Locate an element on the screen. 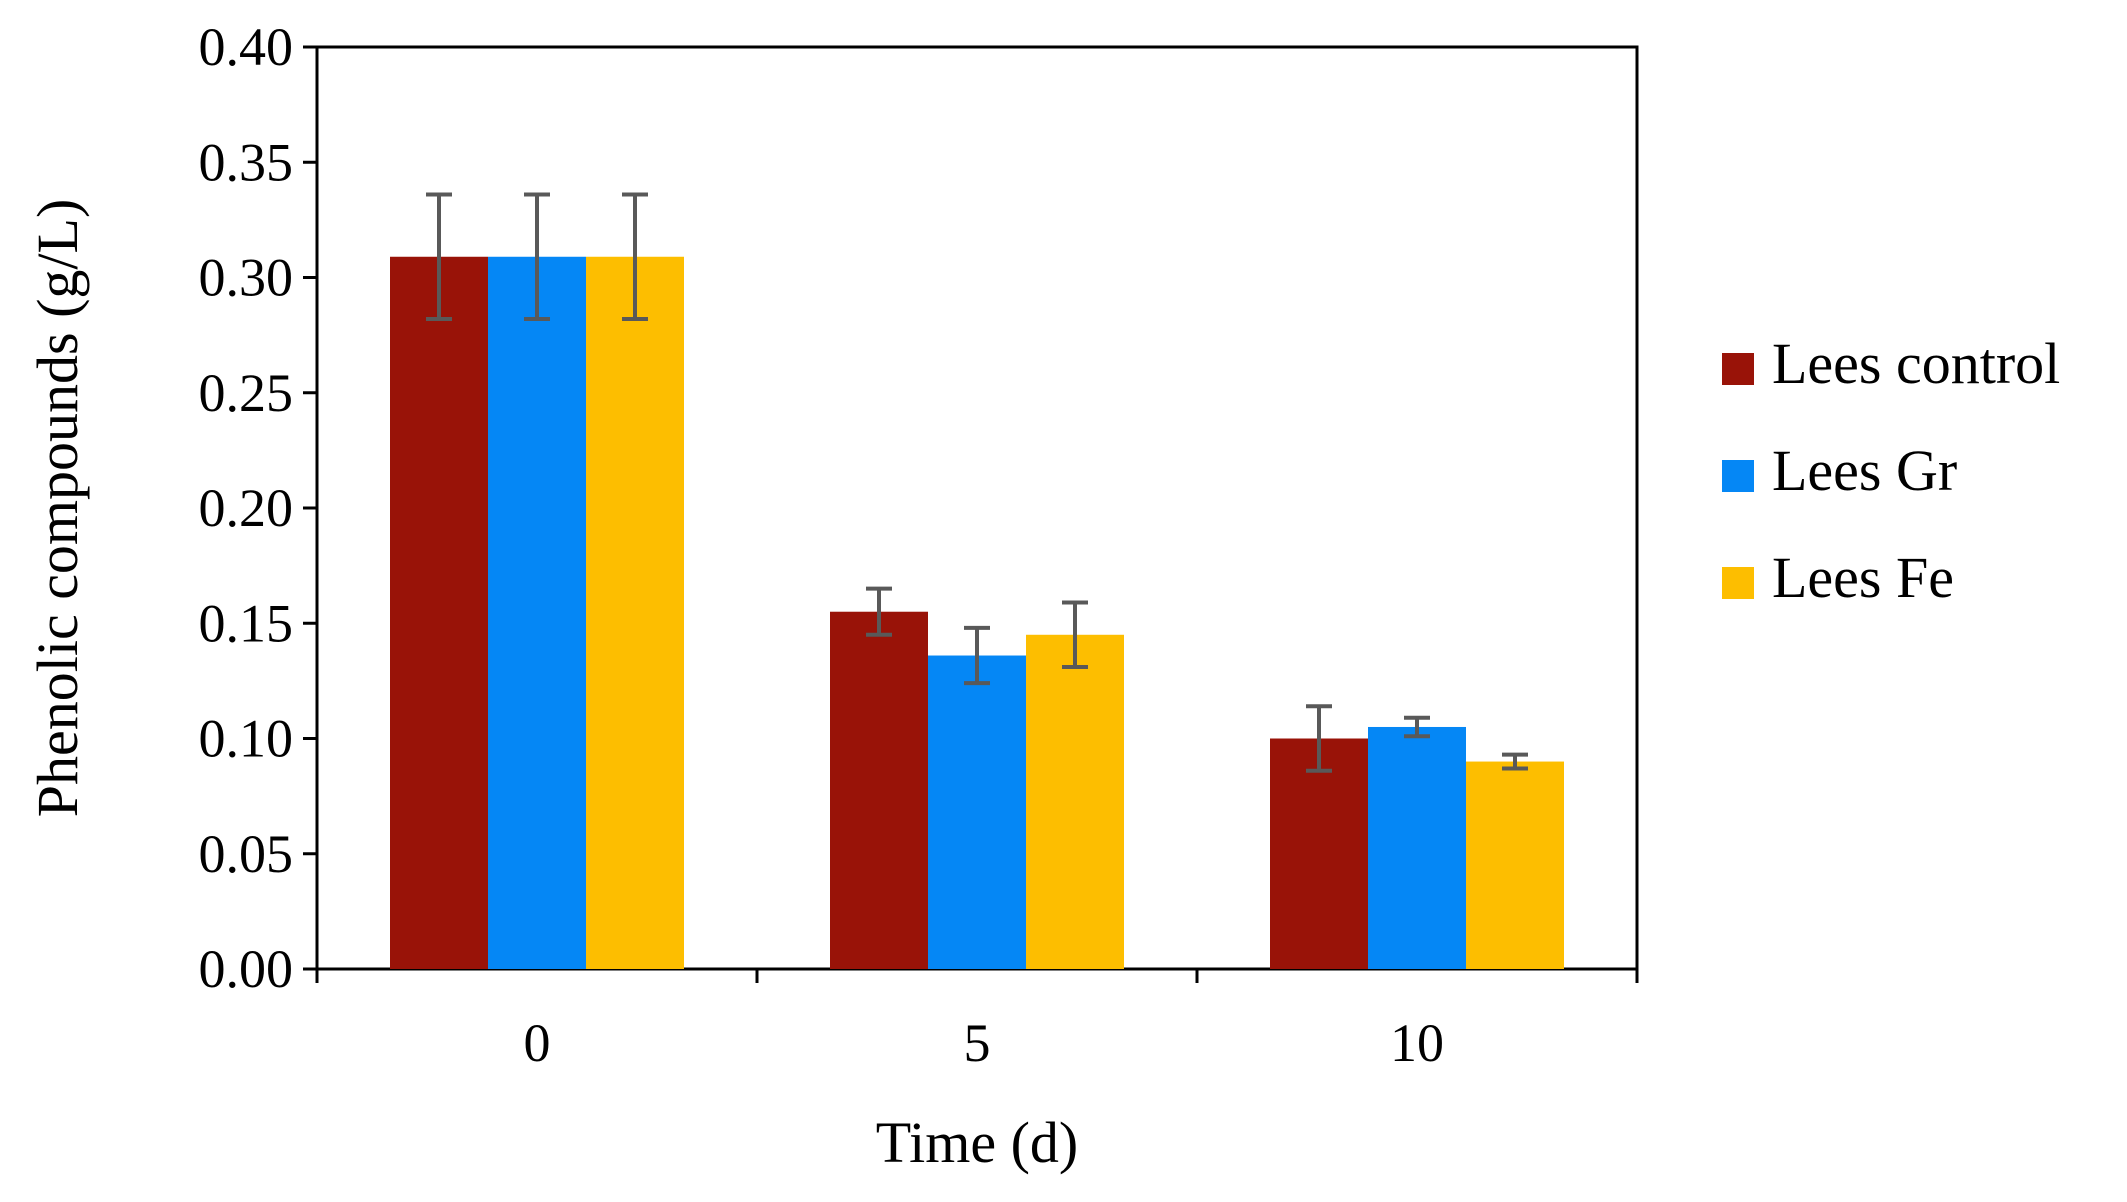 The image size is (2127, 1202). legend: Lees control Lees Gr Lees Fe is located at coordinates (1891, 470).